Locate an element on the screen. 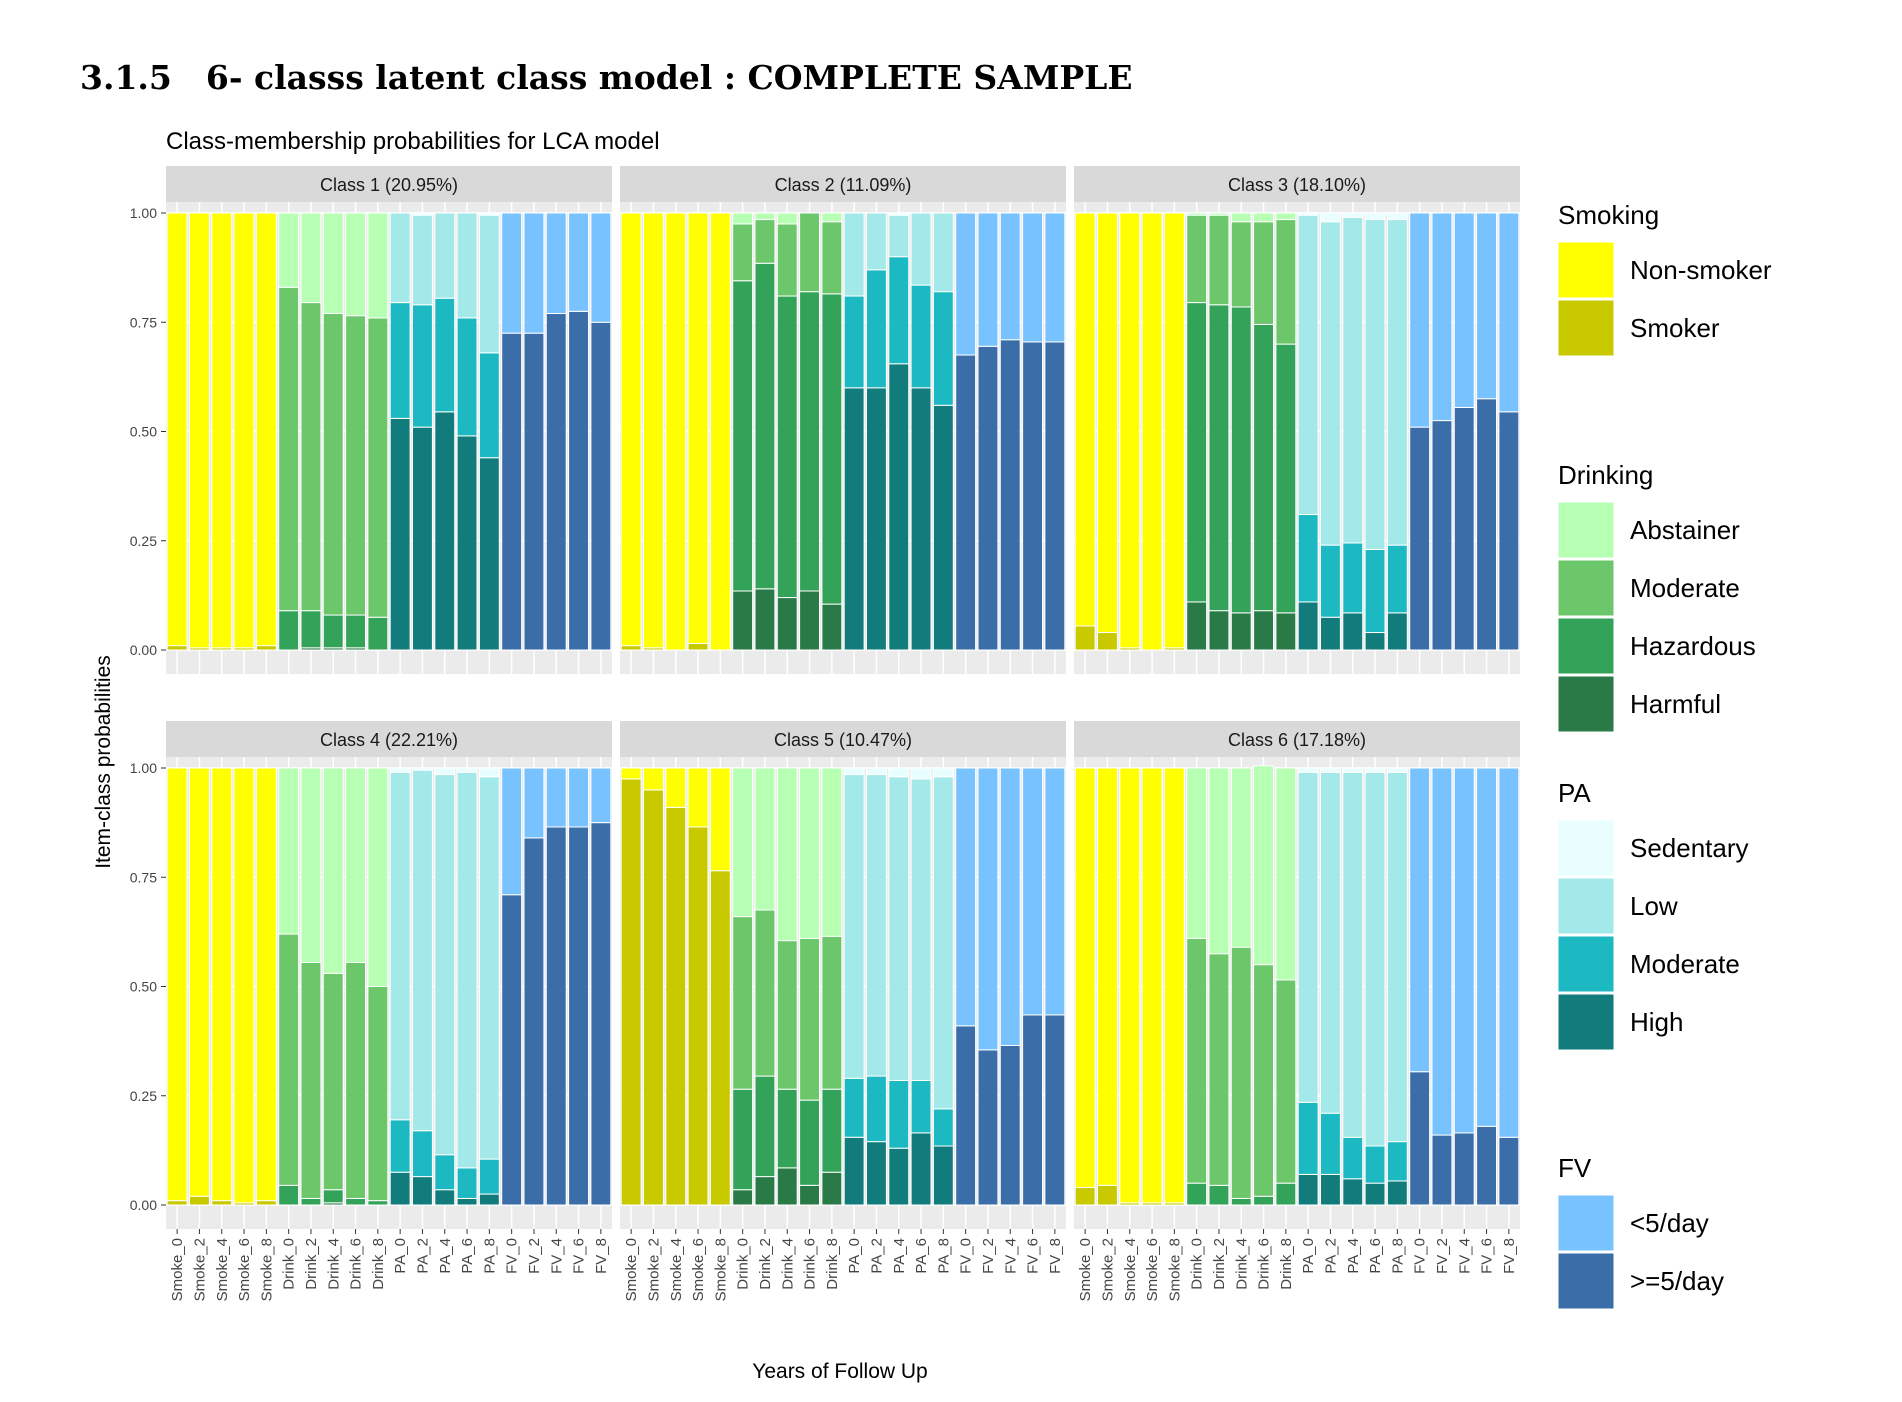  x-tick-label: Smoke_8 is located at coordinates (720, 1269).